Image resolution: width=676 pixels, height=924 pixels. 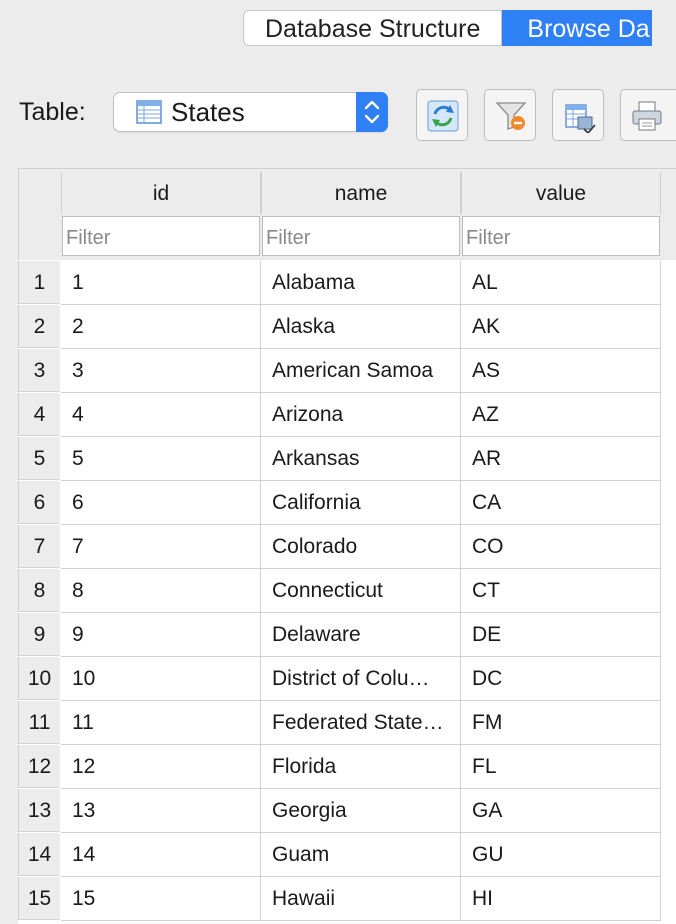 I want to click on tab-bar: Database Structure Browse Da, so click(x=448, y=29).